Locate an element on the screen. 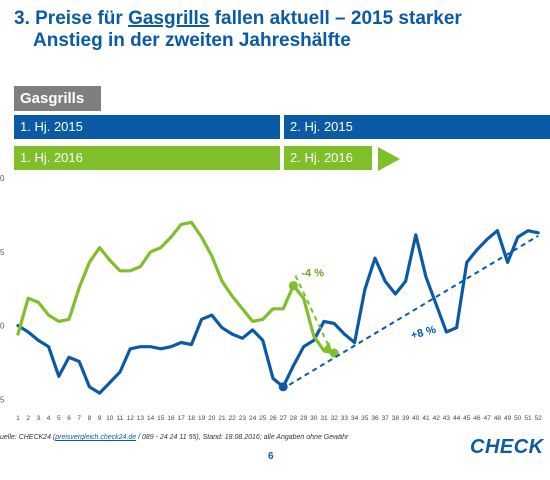 The image size is (550, 480). x-tick-label: 11 is located at coordinates (120, 417).